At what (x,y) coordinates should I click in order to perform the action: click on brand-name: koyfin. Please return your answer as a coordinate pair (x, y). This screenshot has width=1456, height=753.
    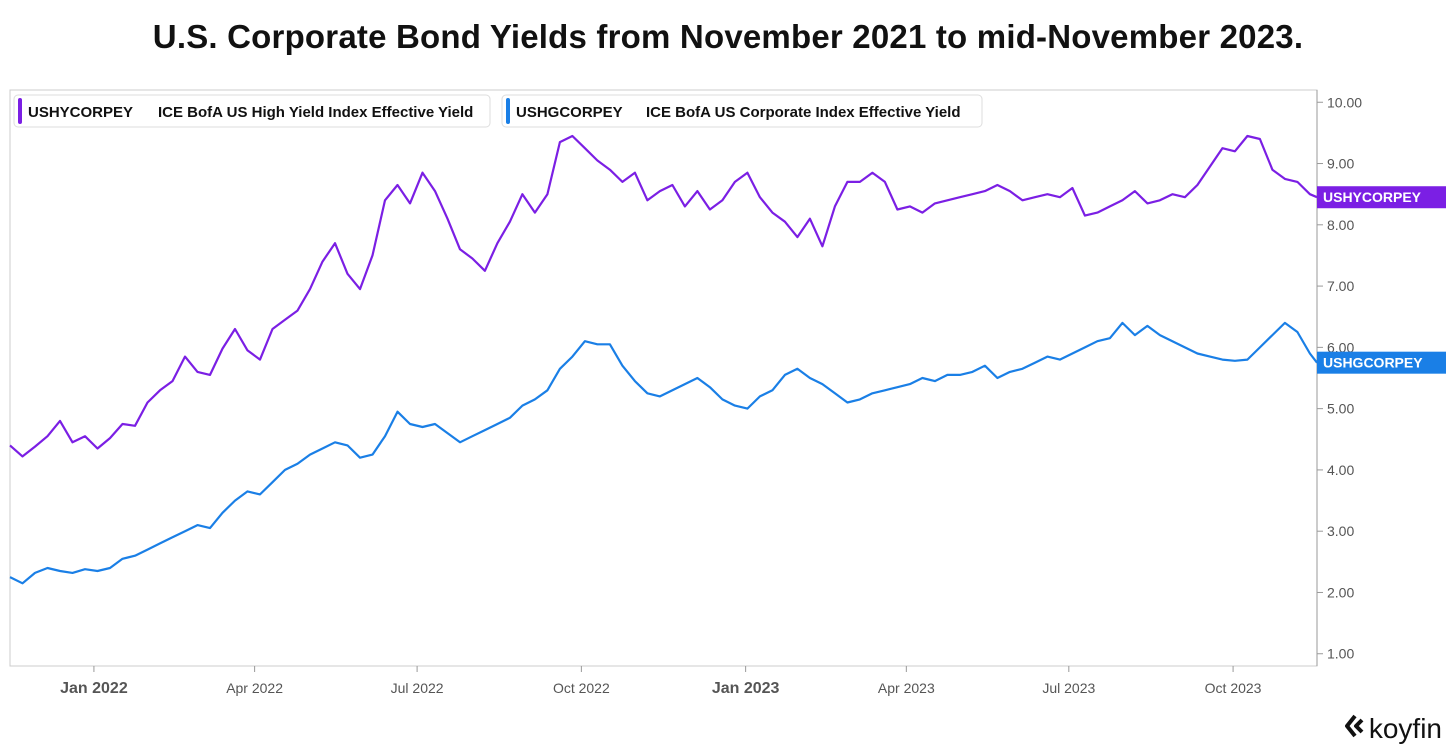
    Looking at the image, I should click on (1405, 728).